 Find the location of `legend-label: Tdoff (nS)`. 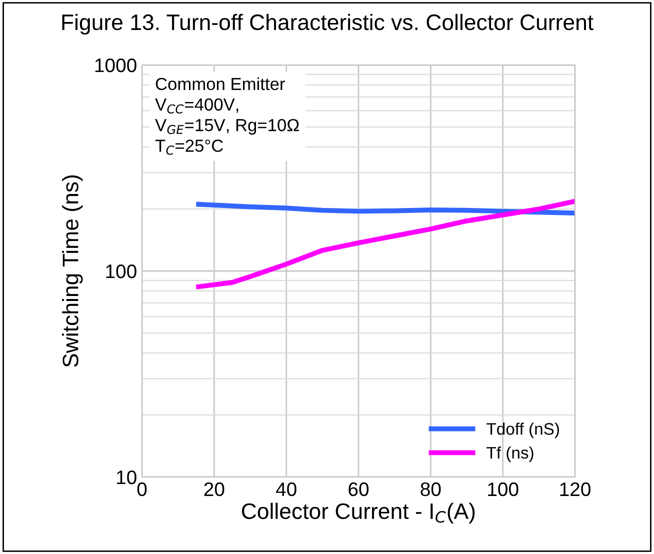

legend-label: Tdoff (nS) is located at coordinates (522, 430).